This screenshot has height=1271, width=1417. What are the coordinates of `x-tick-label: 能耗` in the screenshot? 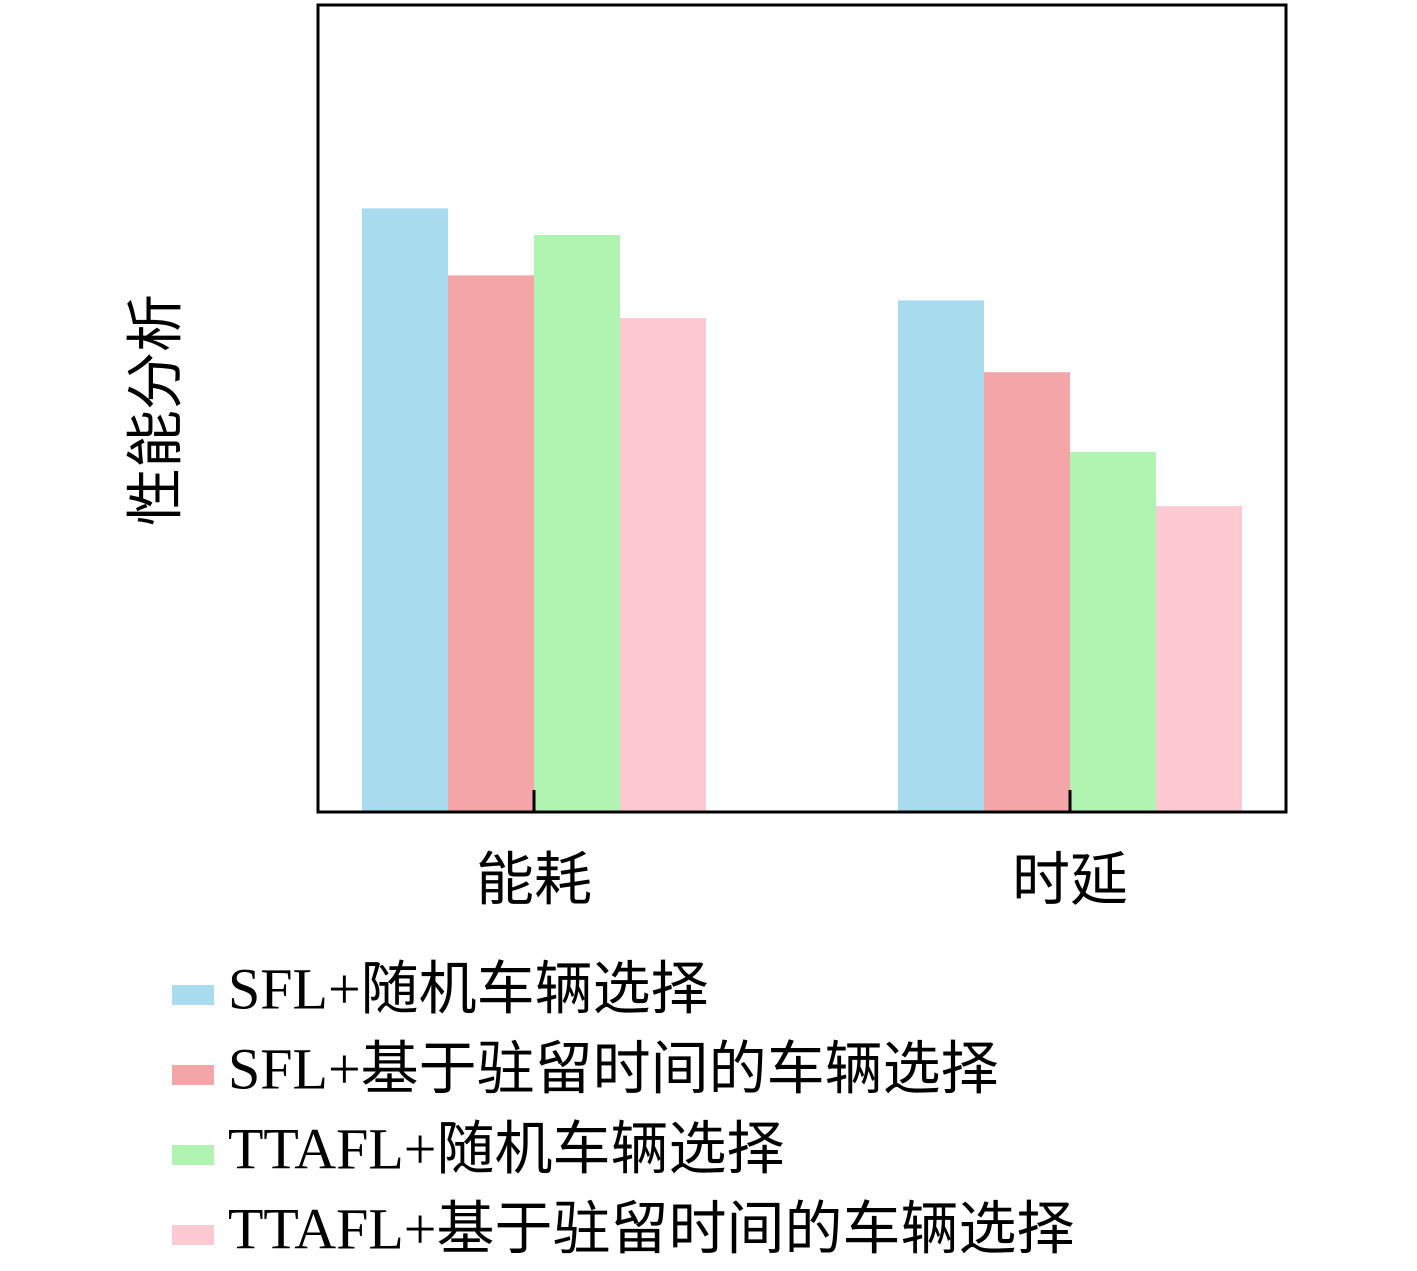 It's located at (534, 879).